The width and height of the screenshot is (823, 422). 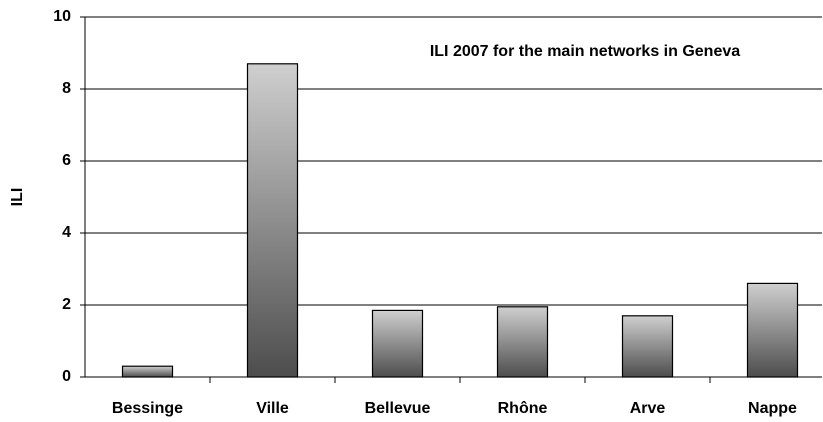 What do you see at coordinates (66, 160) in the screenshot?
I see `y-tick-label: 6` at bounding box center [66, 160].